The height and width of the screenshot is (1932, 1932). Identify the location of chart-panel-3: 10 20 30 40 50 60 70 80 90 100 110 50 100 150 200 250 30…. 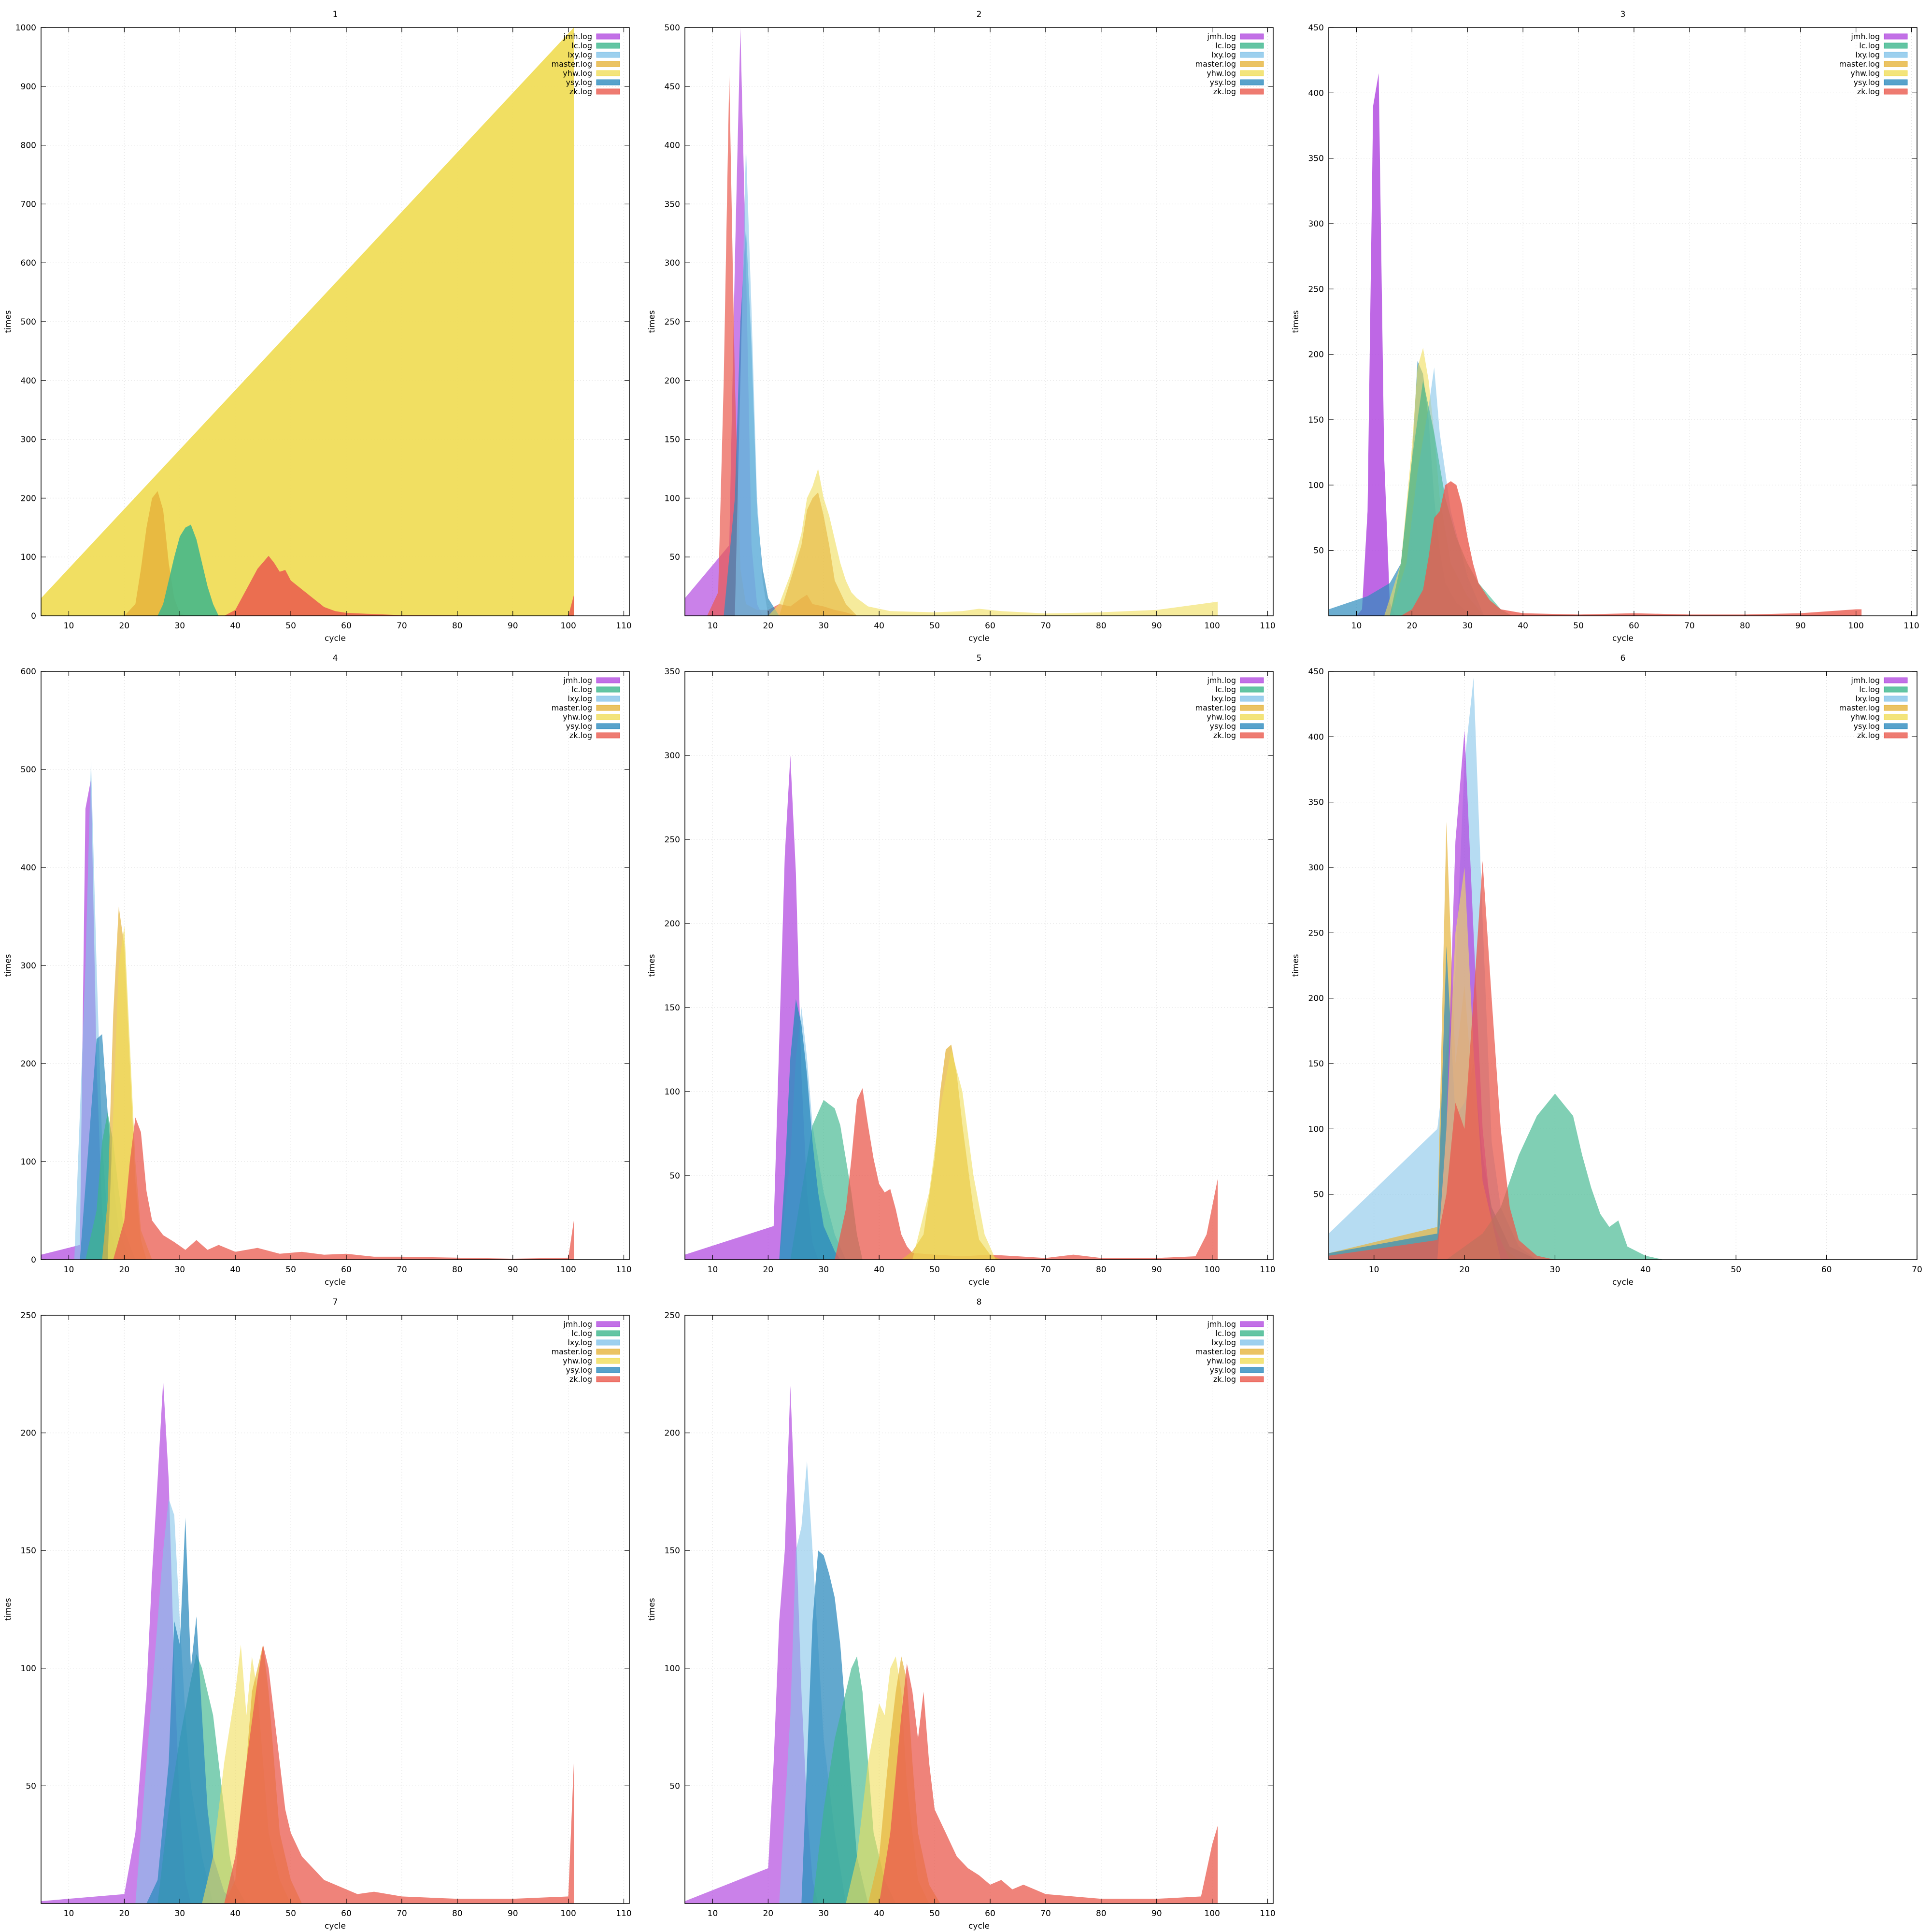
(1605, 326).